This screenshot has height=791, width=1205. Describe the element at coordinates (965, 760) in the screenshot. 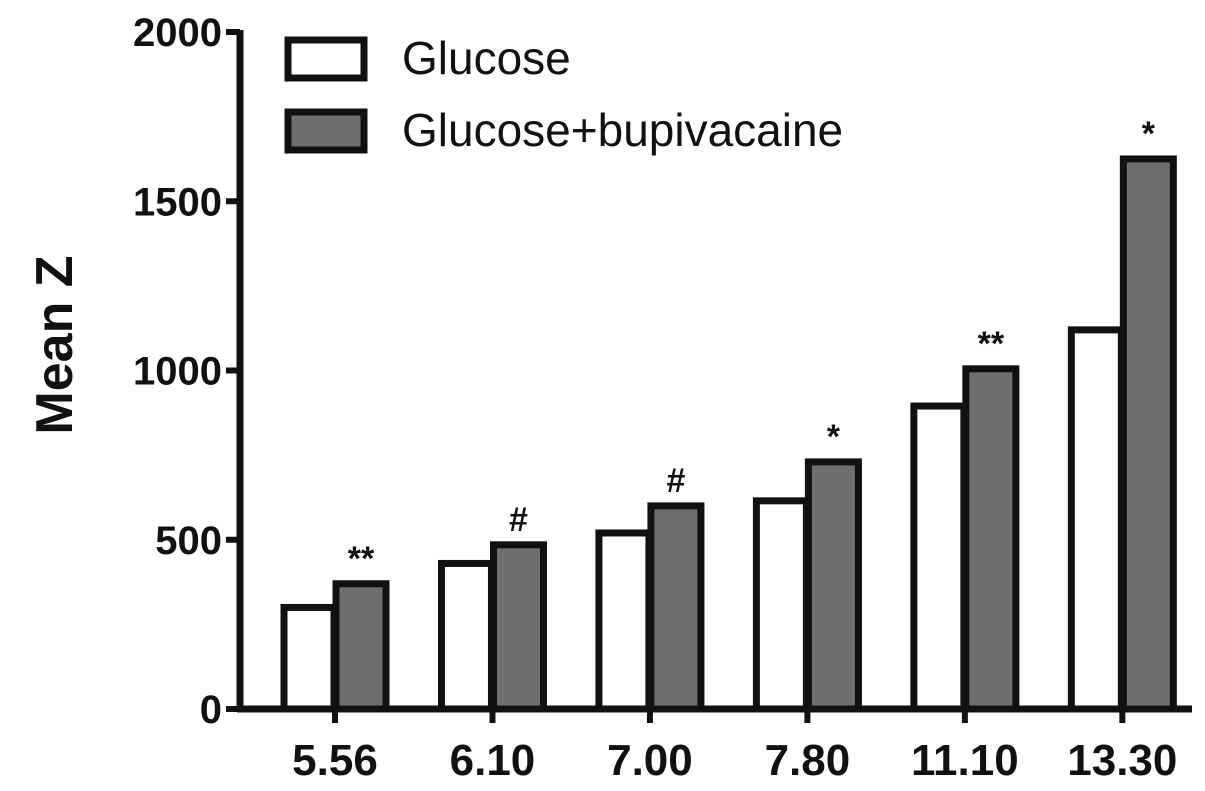

I see `x-tick-label: 11.10` at that location.